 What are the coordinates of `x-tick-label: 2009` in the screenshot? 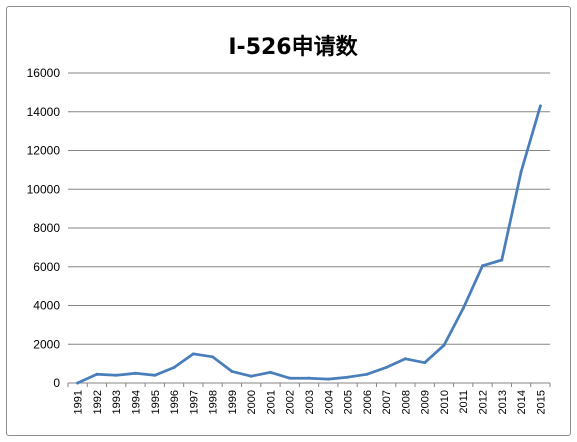 It's located at (426, 402).